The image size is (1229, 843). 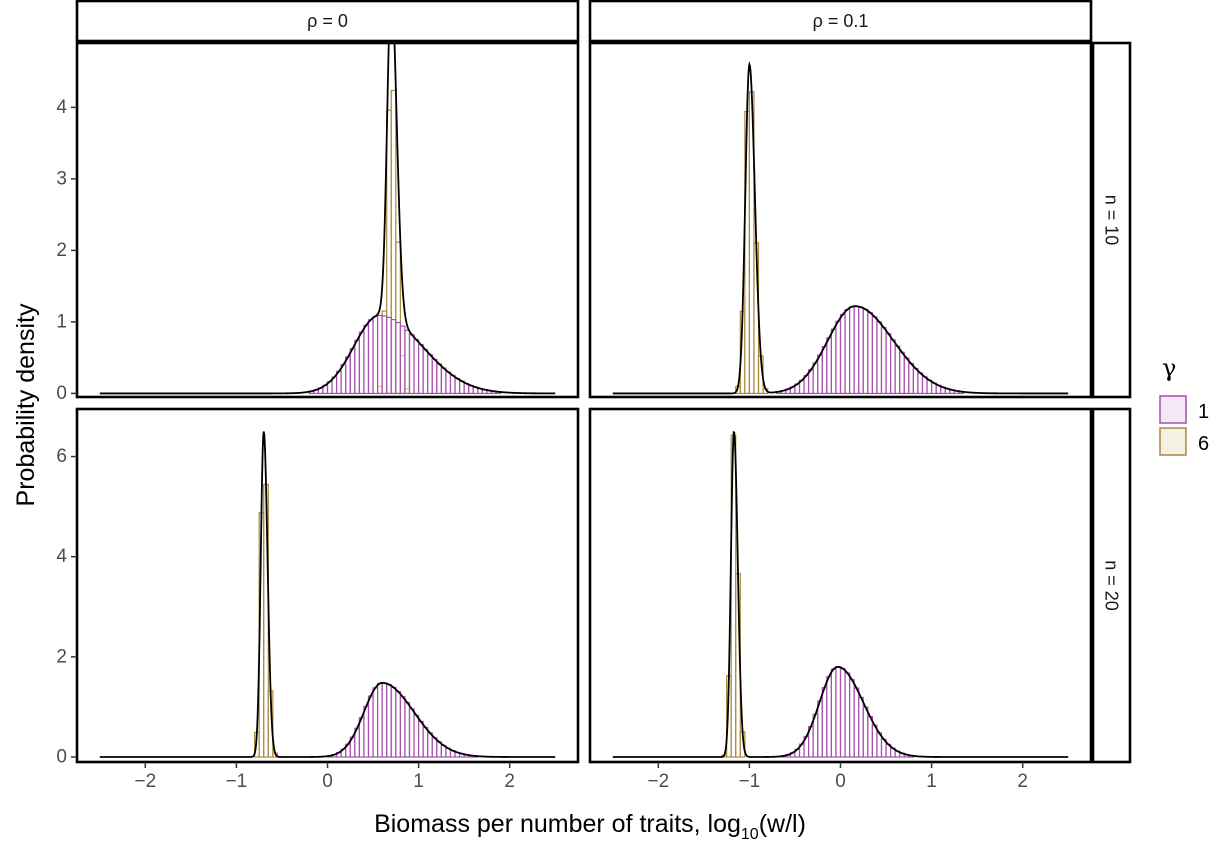 What do you see at coordinates (840, 594) in the screenshot?
I see `panel-r1-c1-density-curve` at bounding box center [840, 594].